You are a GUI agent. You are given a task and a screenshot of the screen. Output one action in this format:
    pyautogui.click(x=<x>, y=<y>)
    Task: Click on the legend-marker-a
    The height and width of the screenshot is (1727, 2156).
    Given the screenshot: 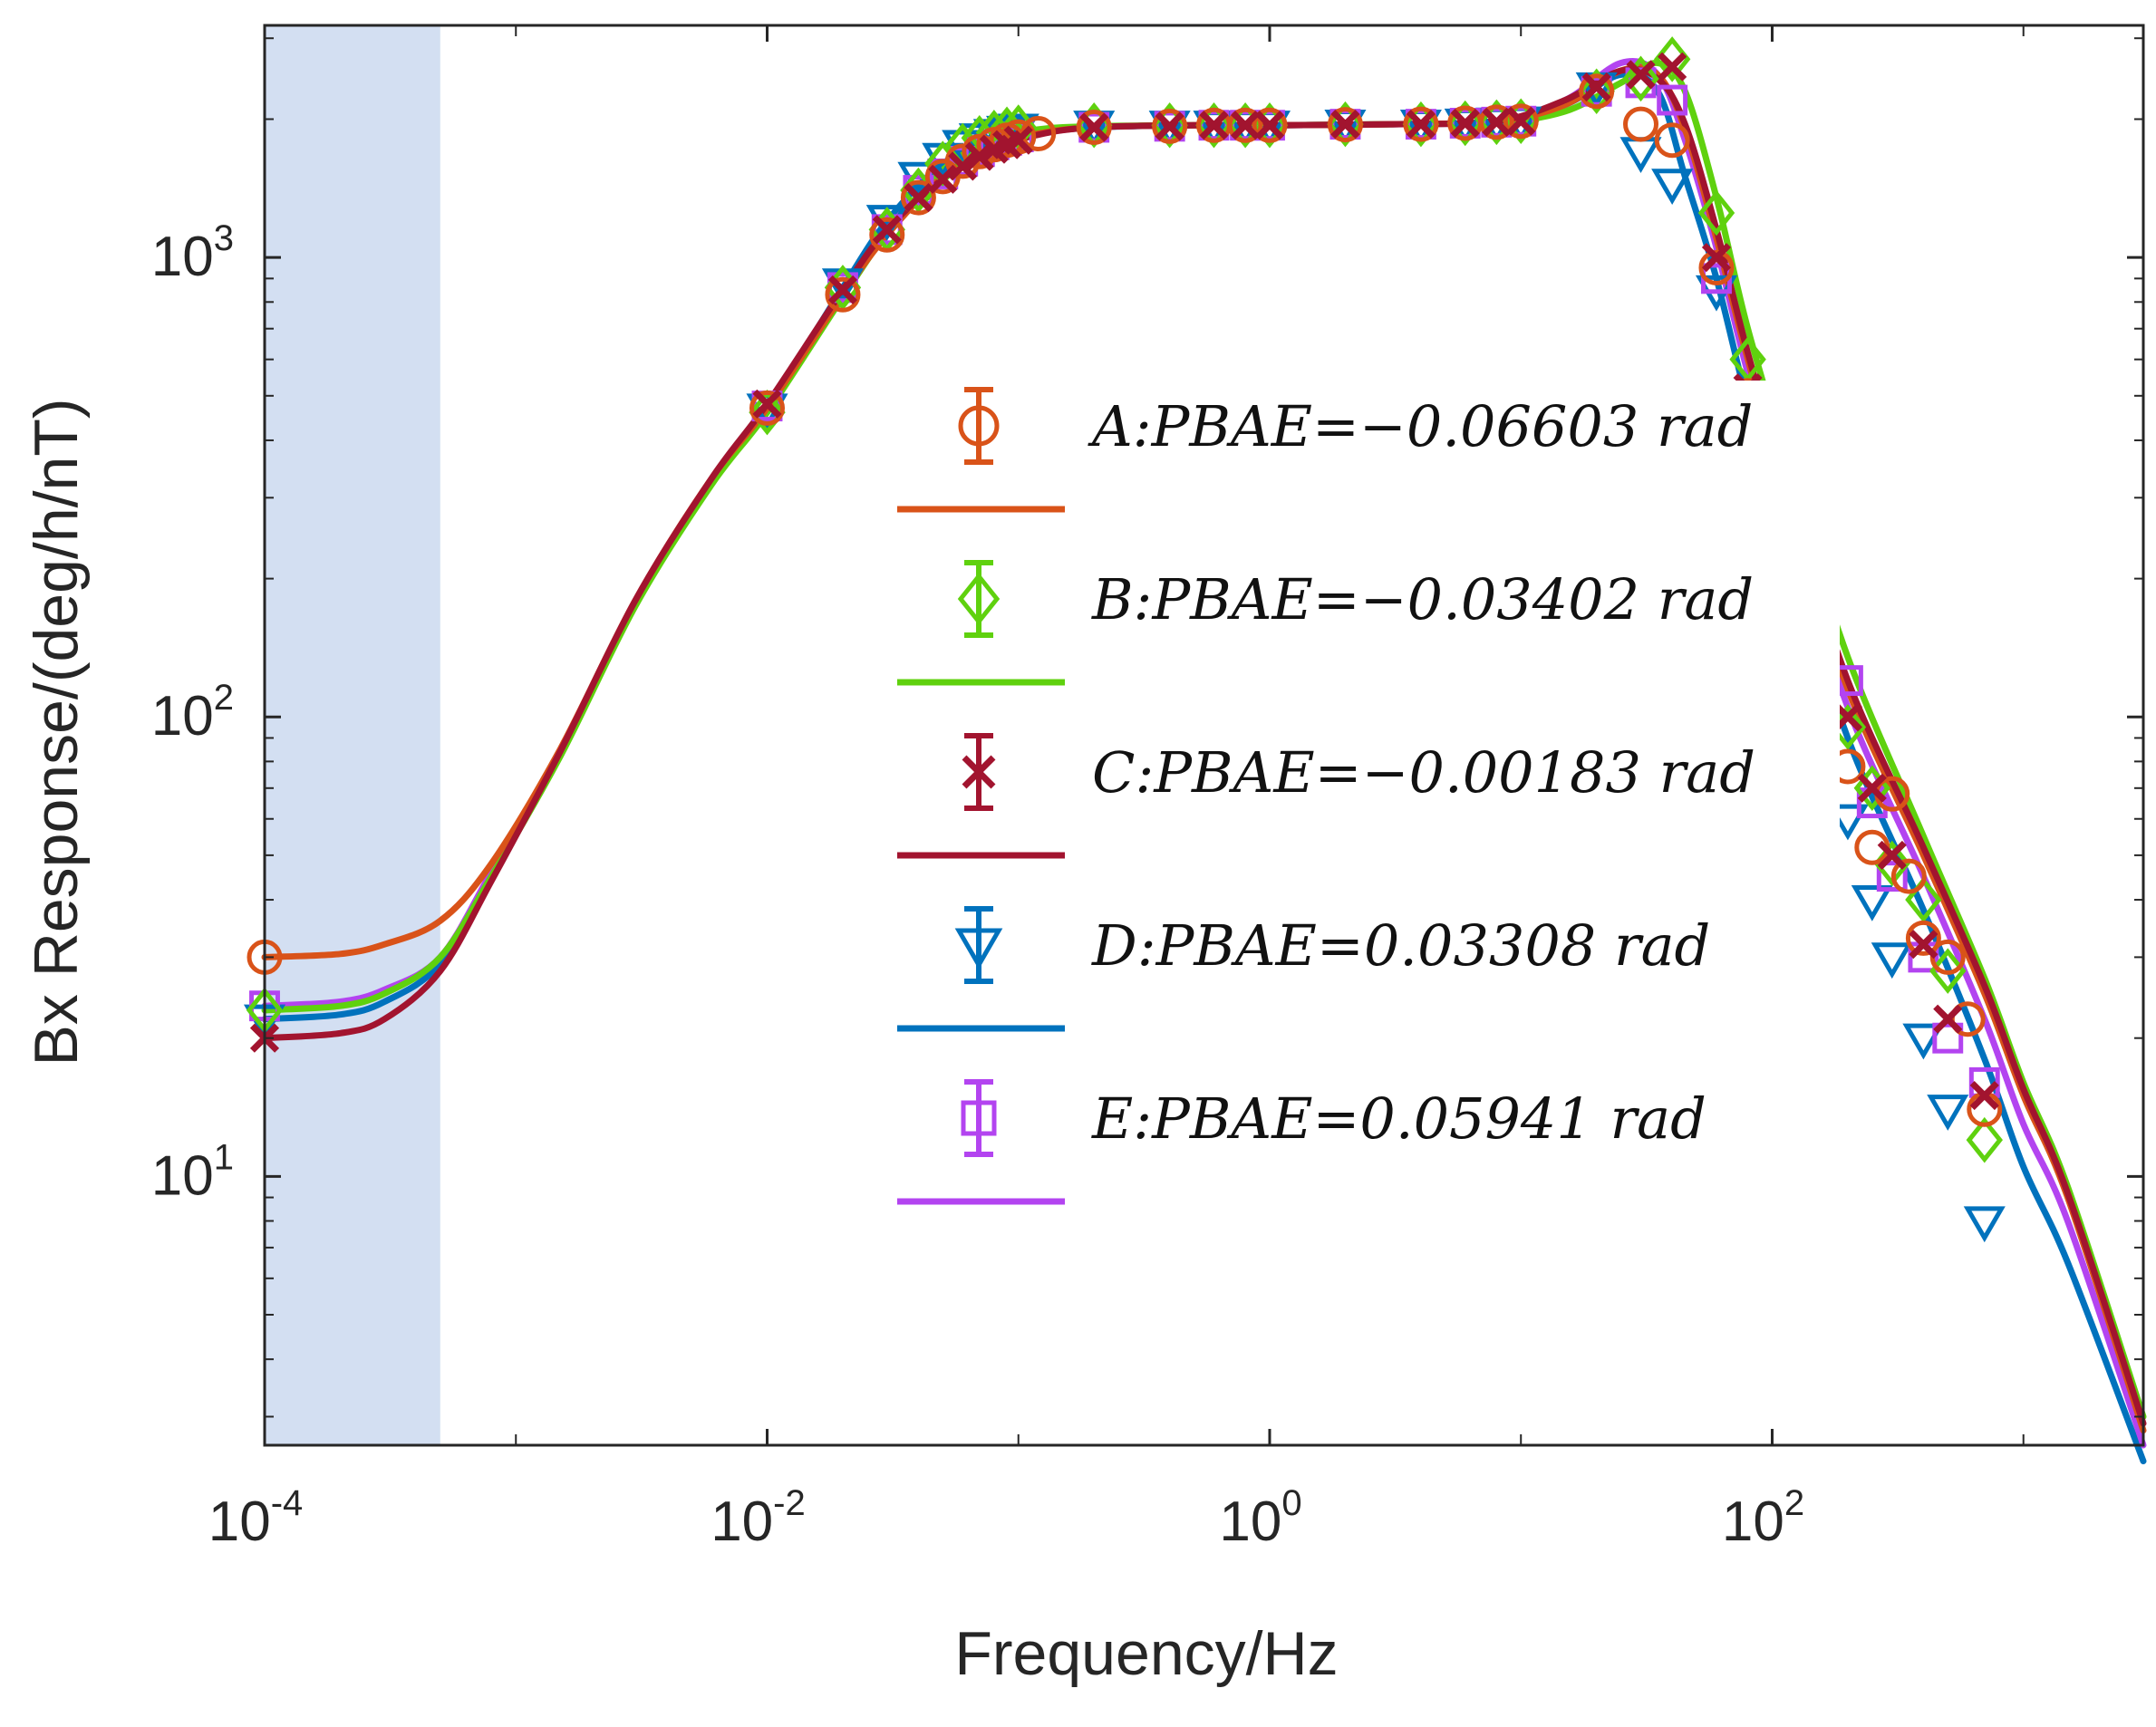 What is the action you would take?
    pyautogui.click(x=979, y=426)
    